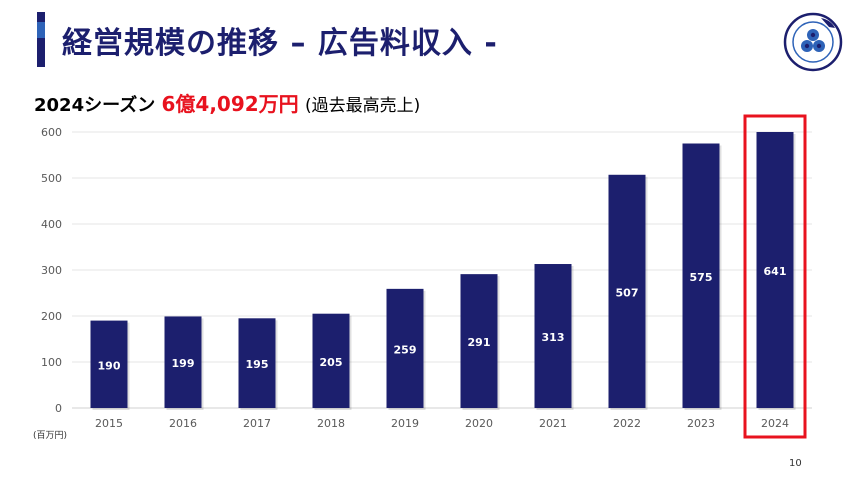  Describe the element at coordinates (775, 423) in the screenshot. I see `x-tick-label: 2024` at that location.